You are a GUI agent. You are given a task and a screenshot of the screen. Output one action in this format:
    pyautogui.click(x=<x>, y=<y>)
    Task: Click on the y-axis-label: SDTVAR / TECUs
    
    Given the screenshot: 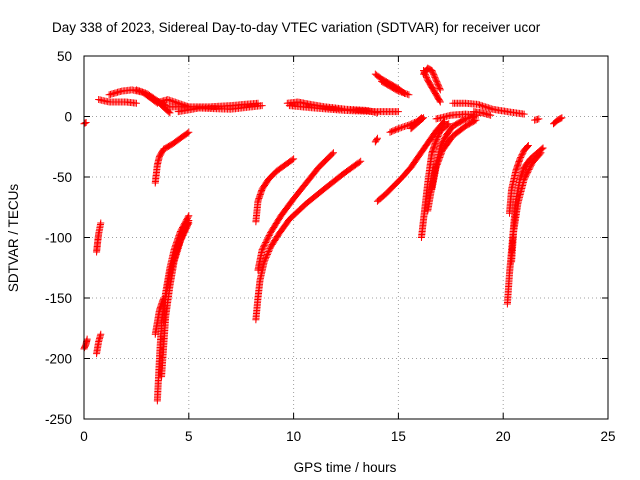 What is the action you would take?
    pyautogui.click(x=13, y=238)
    